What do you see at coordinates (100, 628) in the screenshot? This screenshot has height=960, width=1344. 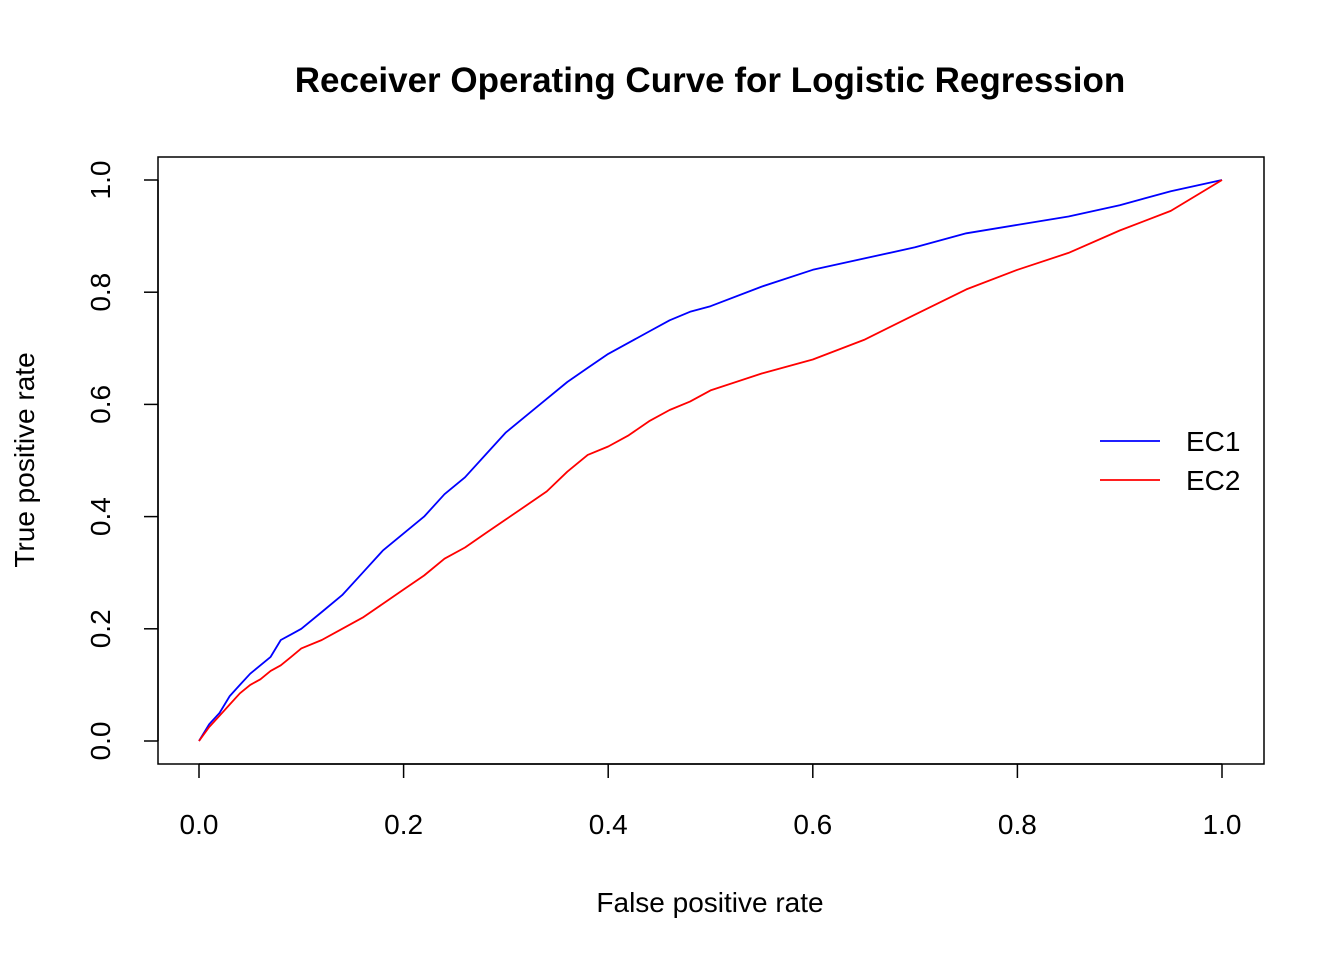 I see `y-tick-label: 0.2` at bounding box center [100, 628].